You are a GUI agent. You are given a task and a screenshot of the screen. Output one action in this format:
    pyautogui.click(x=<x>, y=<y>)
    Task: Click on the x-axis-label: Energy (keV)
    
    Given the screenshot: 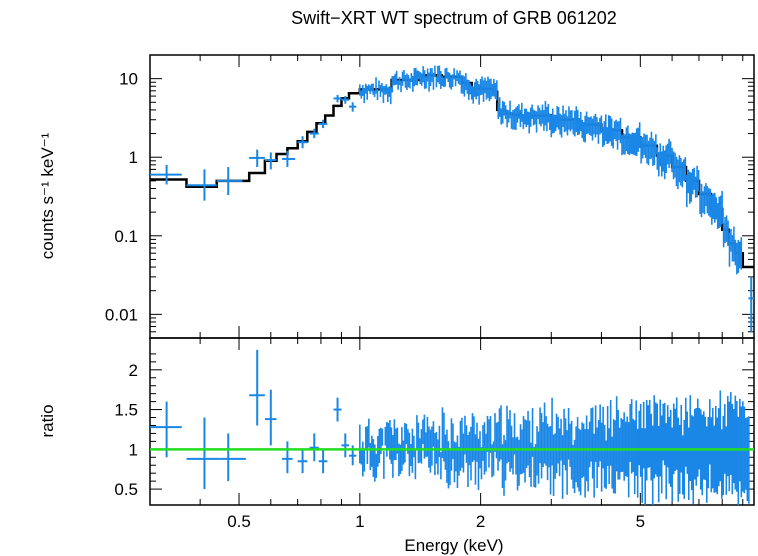 What is the action you would take?
    pyautogui.click(x=453, y=545)
    